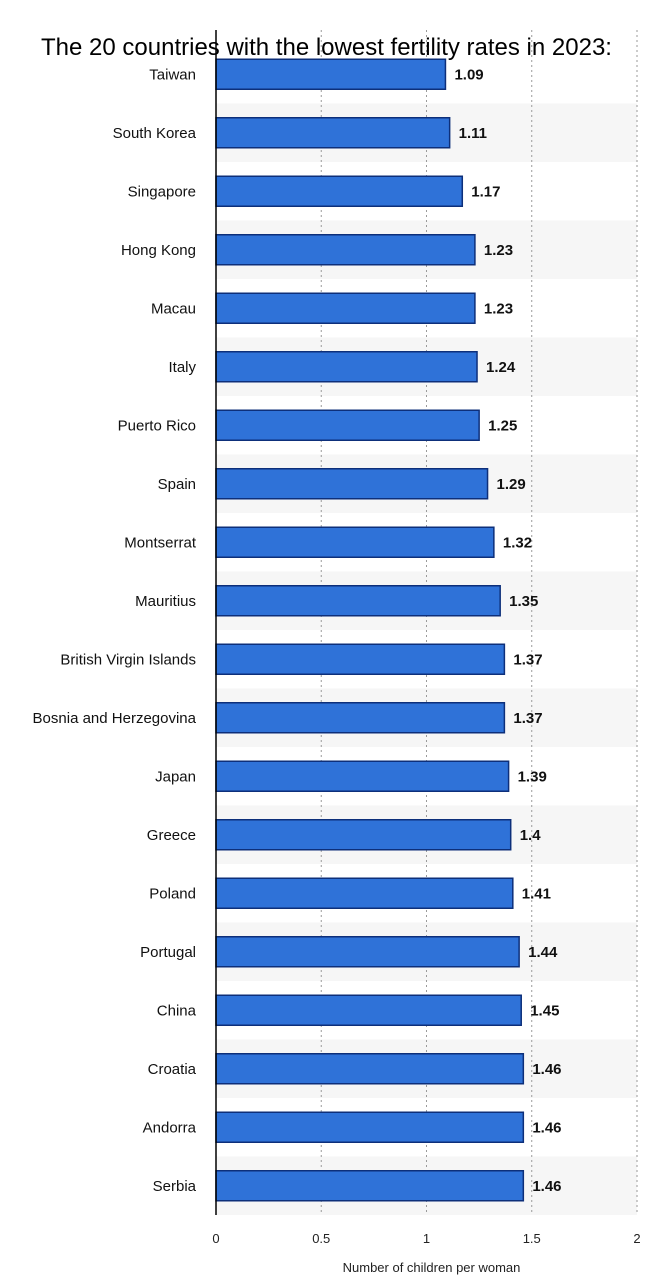 The width and height of the screenshot is (653, 1280). What do you see at coordinates (172, 1069) in the screenshot?
I see `category-label: Croatia` at bounding box center [172, 1069].